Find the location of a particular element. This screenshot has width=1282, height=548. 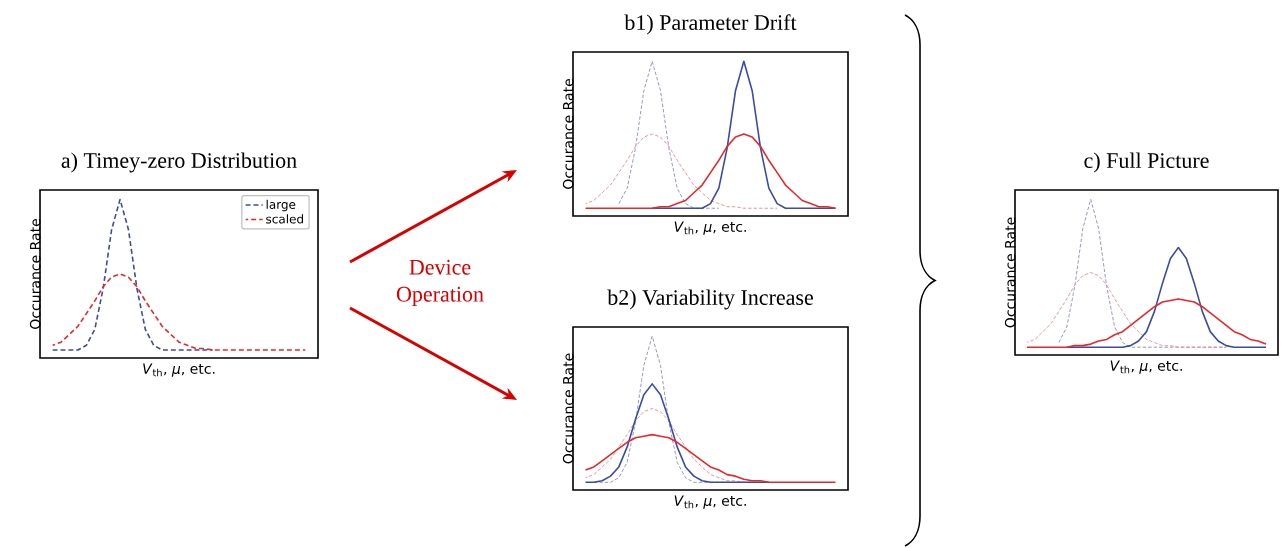

chart-title: b2) Variability Increase is located at coordinates (710, 299).